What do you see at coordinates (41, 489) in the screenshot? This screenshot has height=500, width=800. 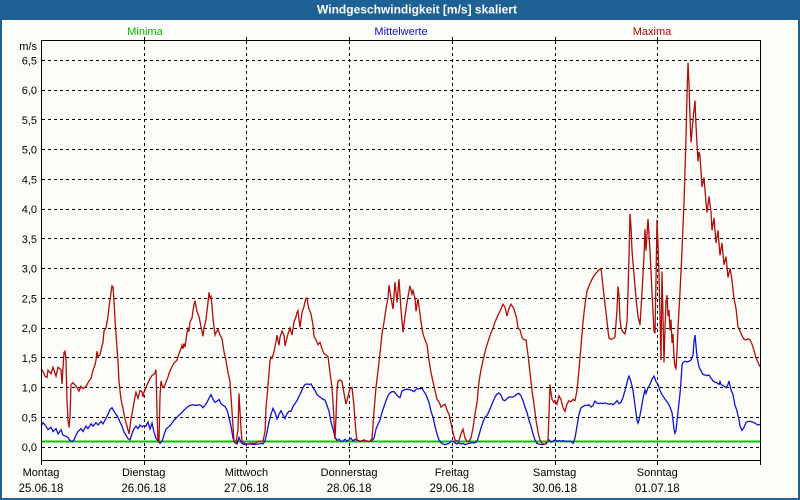 I see `svg-text: 25.06.18` at bounding box center [41, 489].